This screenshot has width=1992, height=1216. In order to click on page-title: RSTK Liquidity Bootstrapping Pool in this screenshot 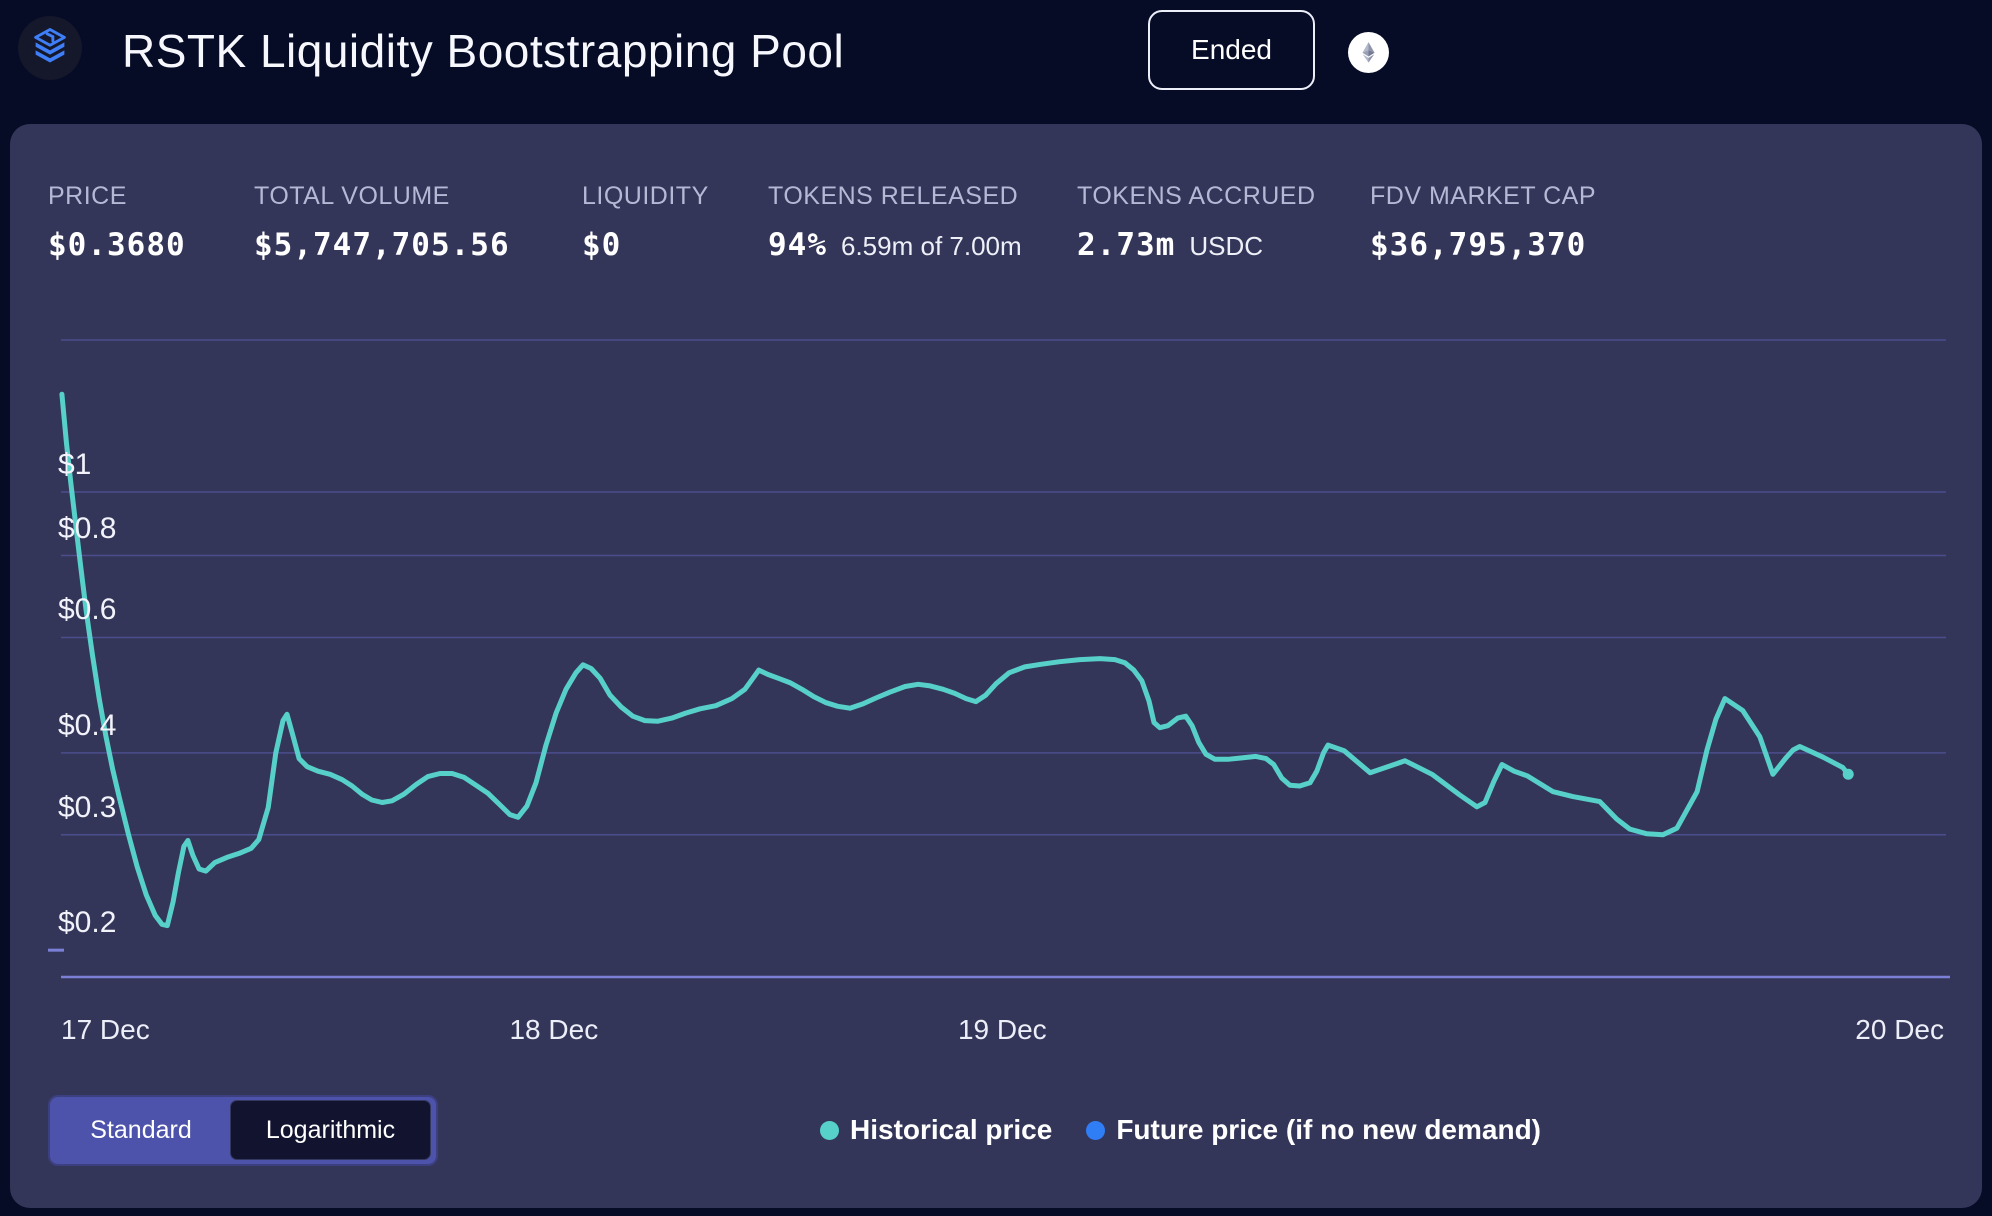, I will do `click(483, 51)`.